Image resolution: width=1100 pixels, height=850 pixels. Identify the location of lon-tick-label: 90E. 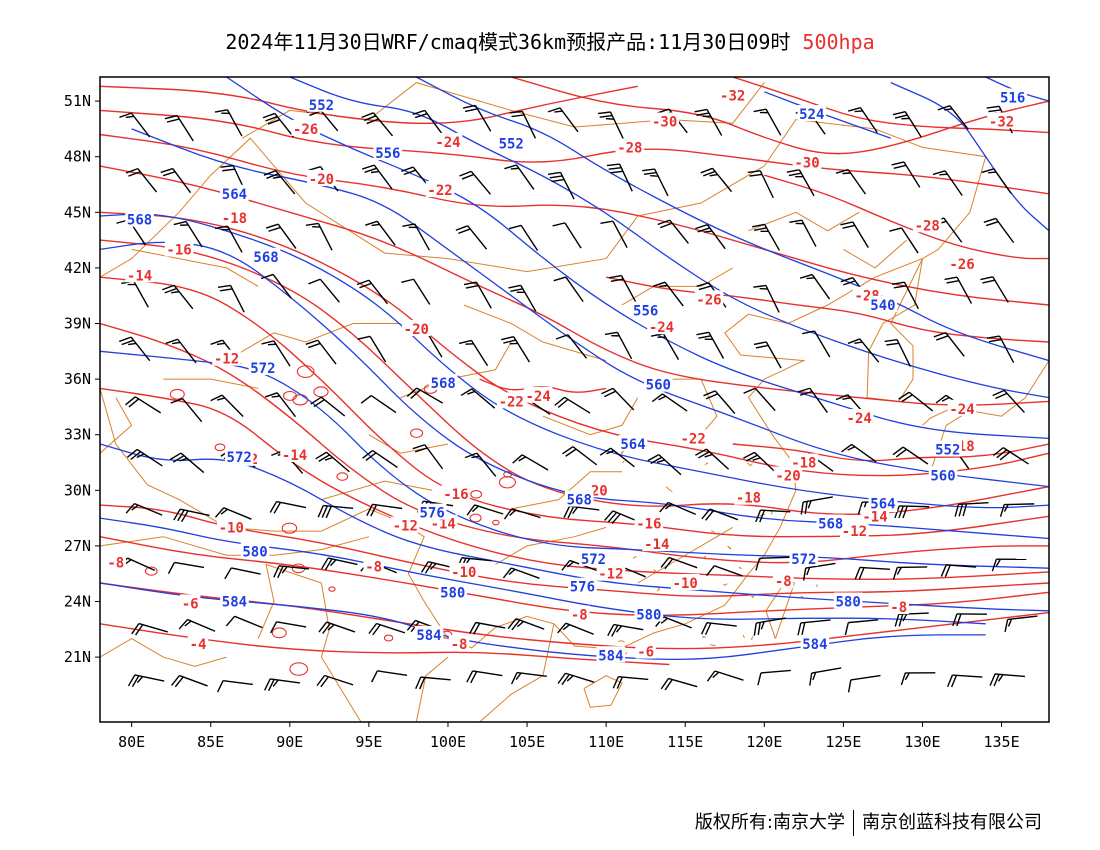
(289, 742).